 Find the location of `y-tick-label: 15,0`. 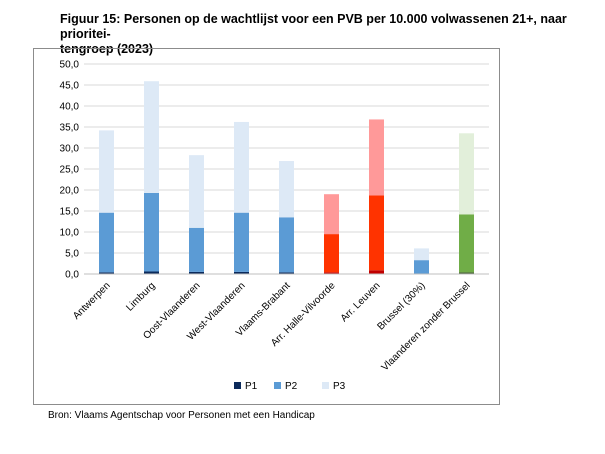

y-tick-label: 15,0 is located at coordinates (70, 212).